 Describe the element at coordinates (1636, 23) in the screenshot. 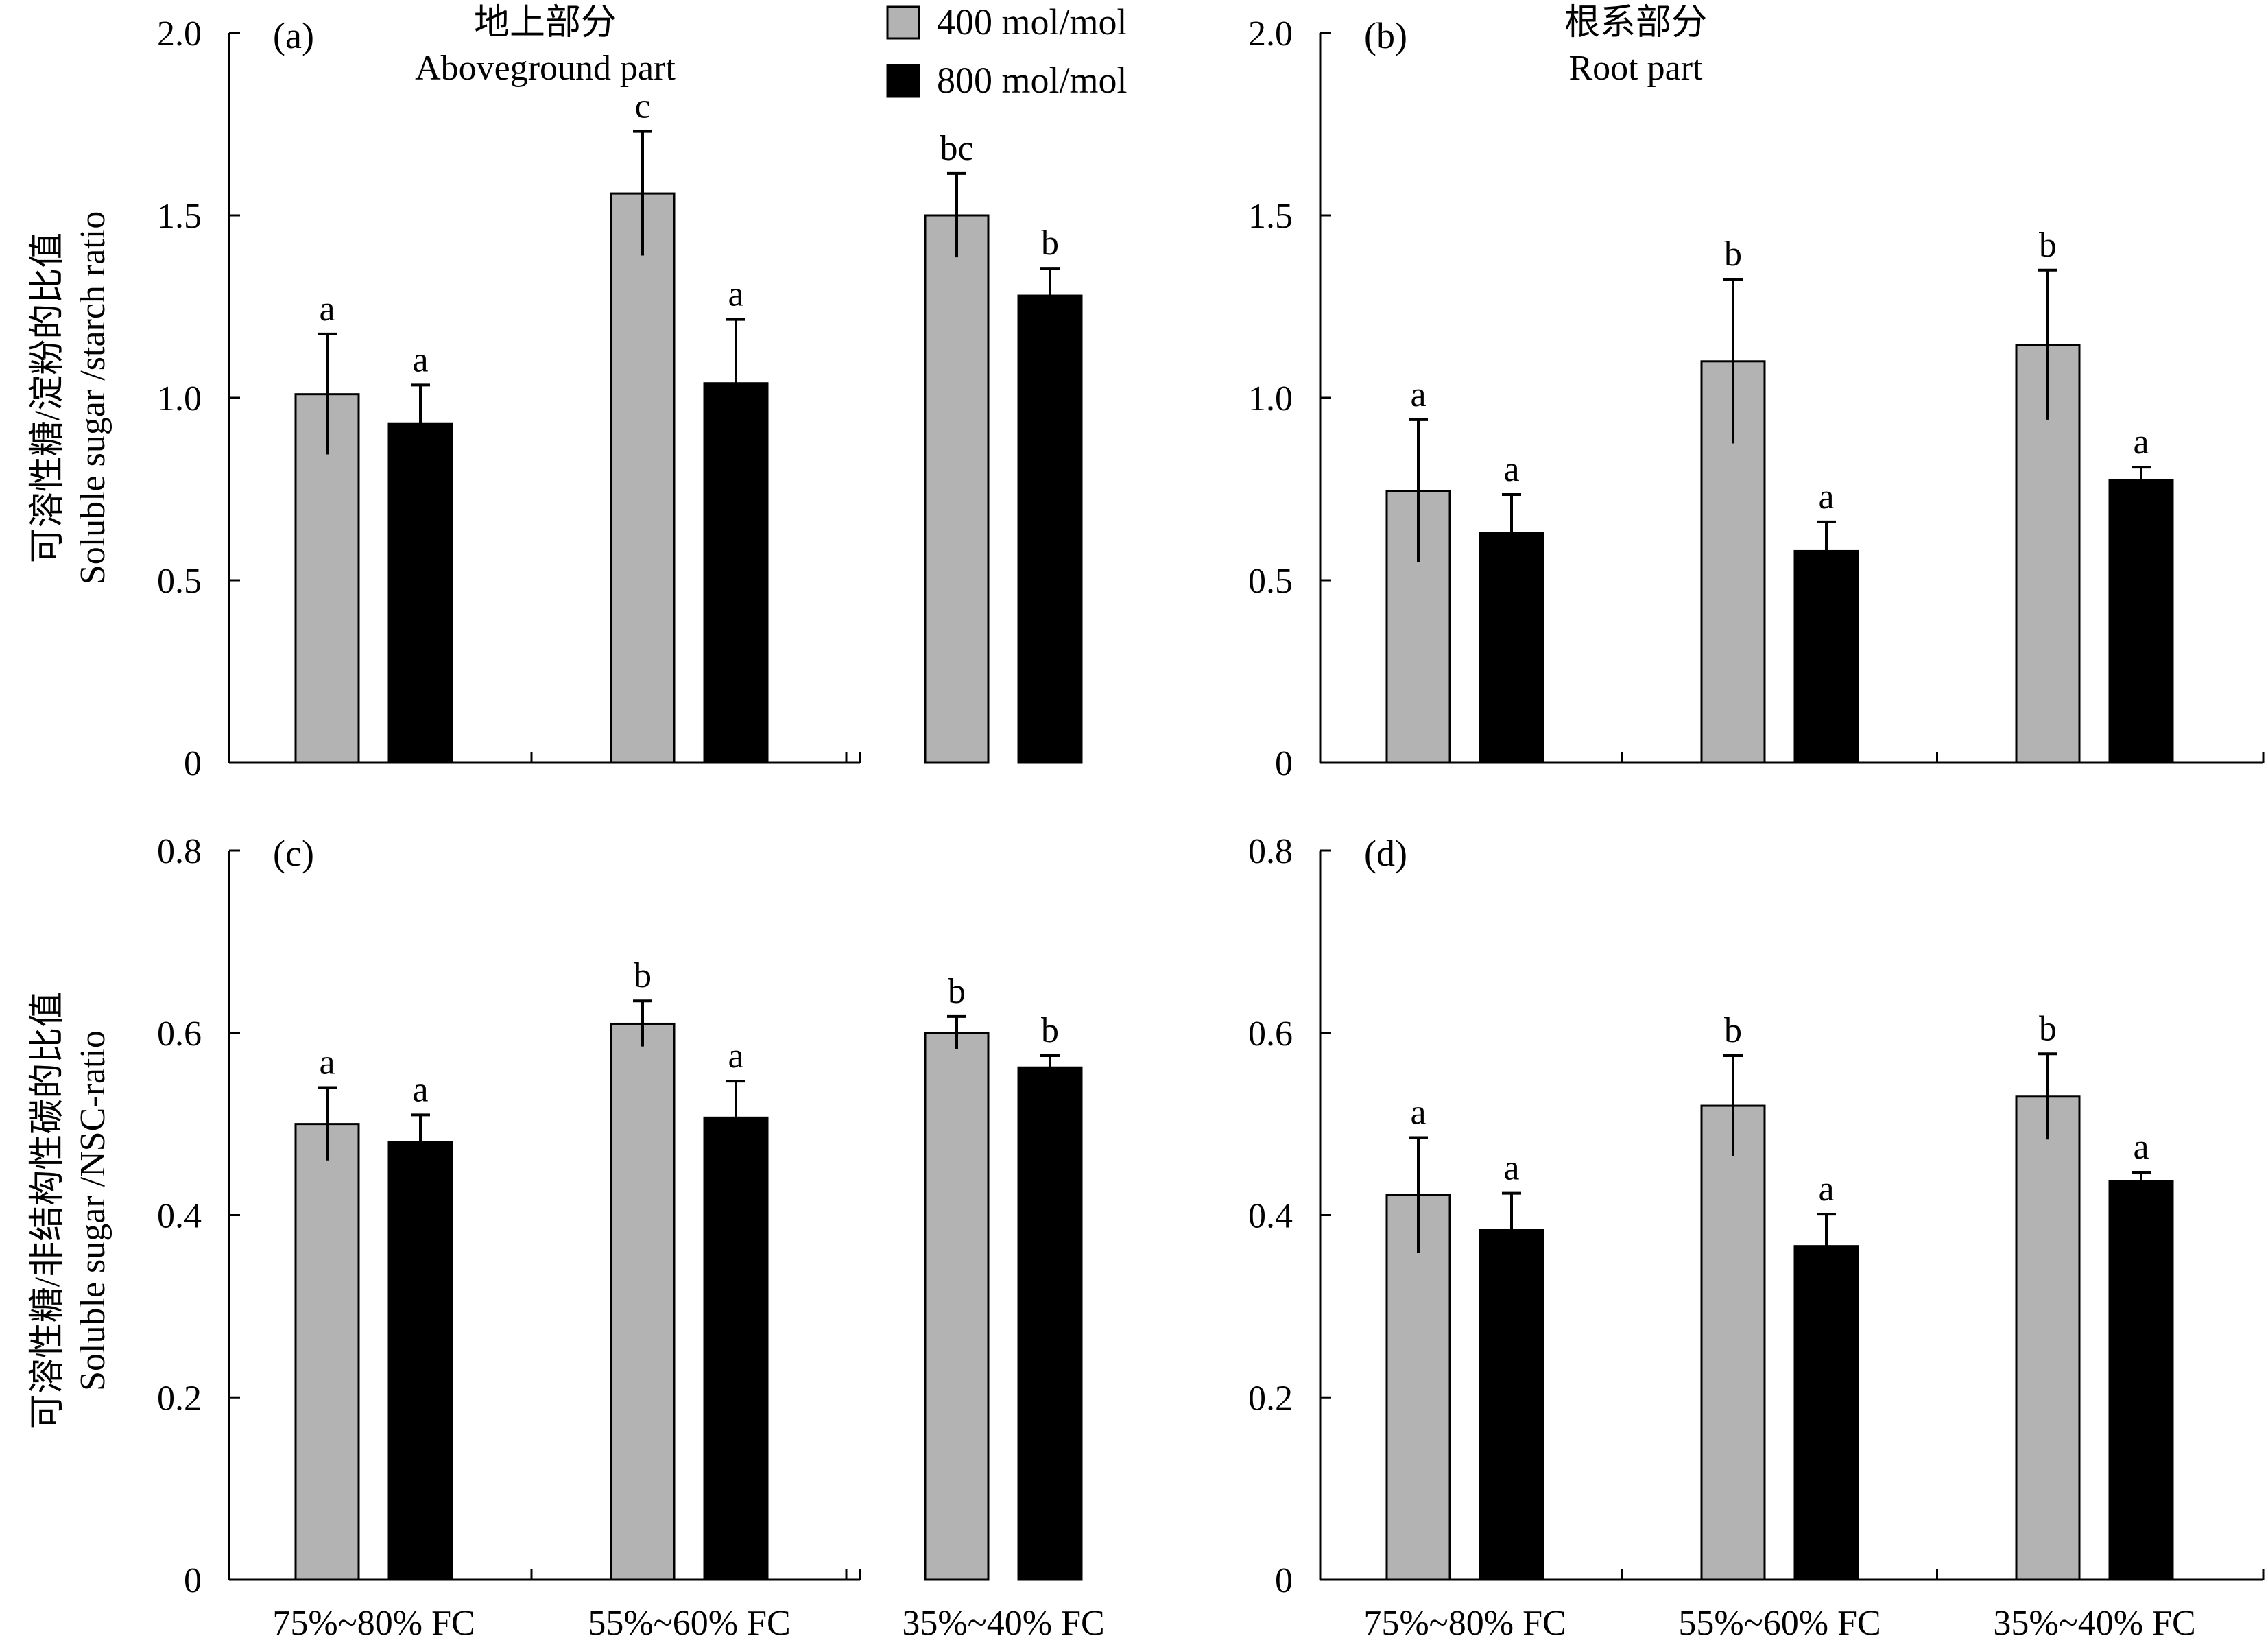

I see `panel-title-zh: 根系部分` at that location.